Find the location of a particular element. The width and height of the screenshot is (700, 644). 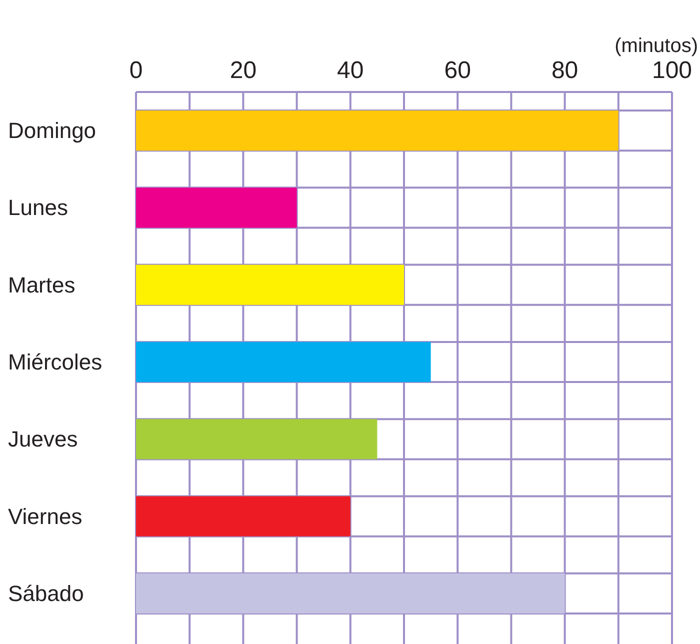

y-tick-label: Miércoles is located at coordinates (55, 362).